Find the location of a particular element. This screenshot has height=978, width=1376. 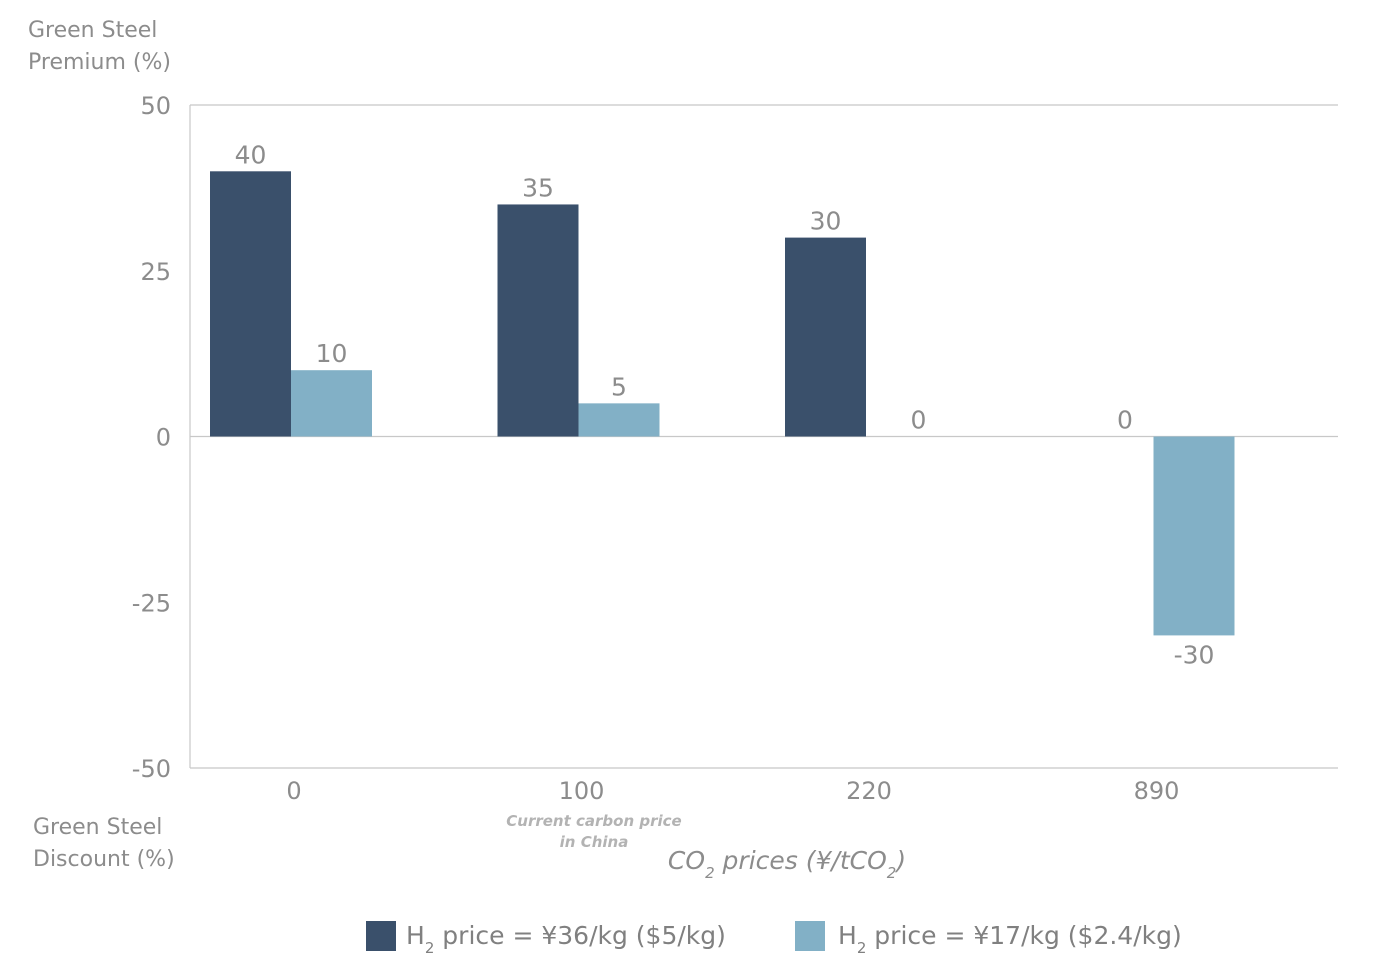

legend-label-series2: H2 price = ¥17/kg ($2.4/kg) is located at coordinates (1010, 939).